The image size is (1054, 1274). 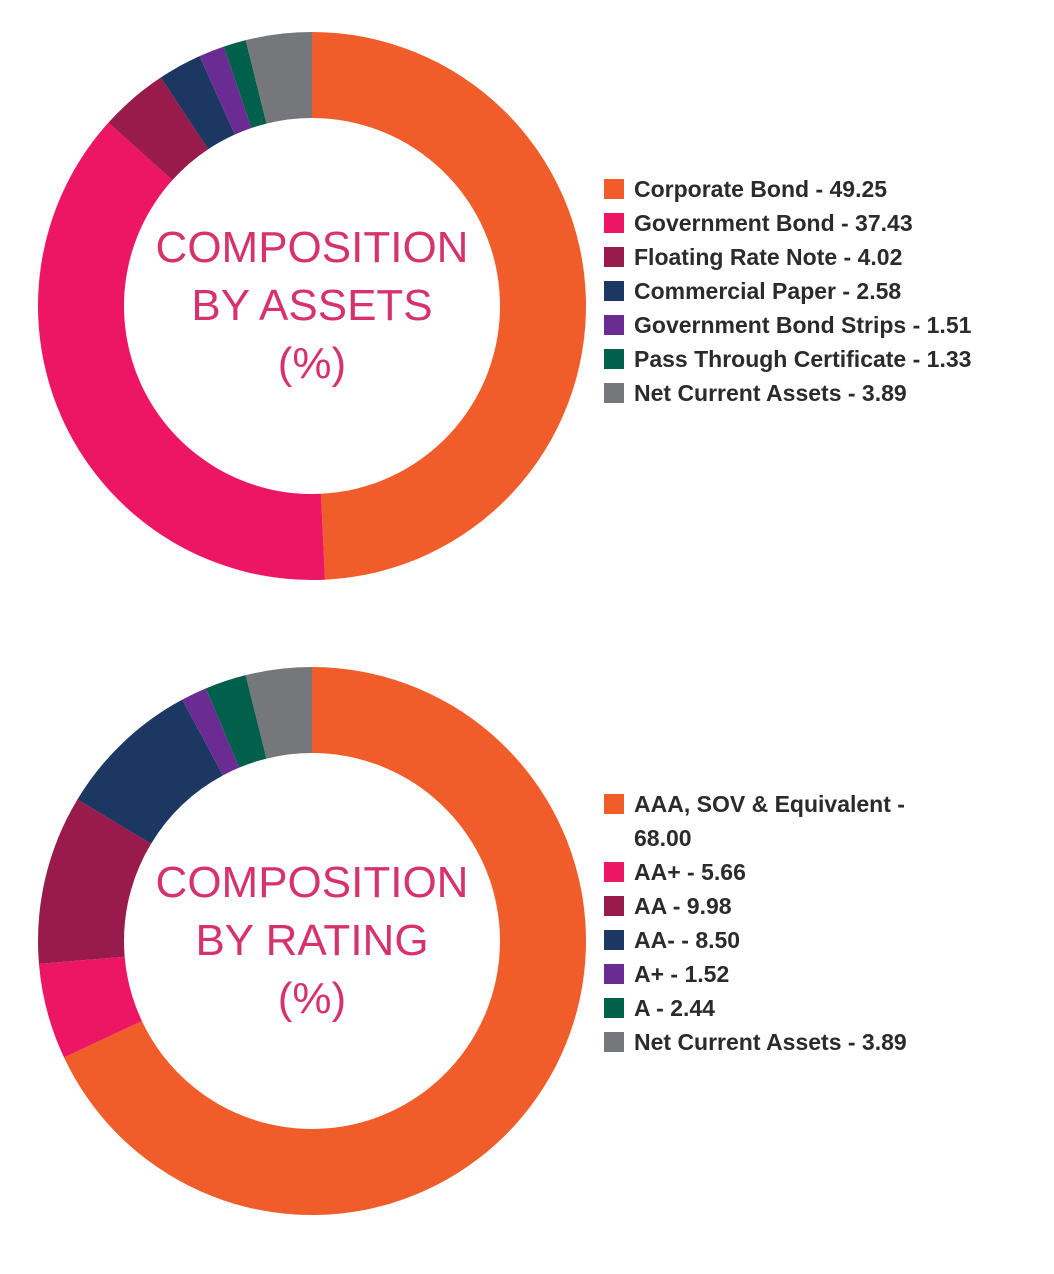 I want to click on legend-item: Floating Rate Note - 4.02, so click(x=824, y=257).